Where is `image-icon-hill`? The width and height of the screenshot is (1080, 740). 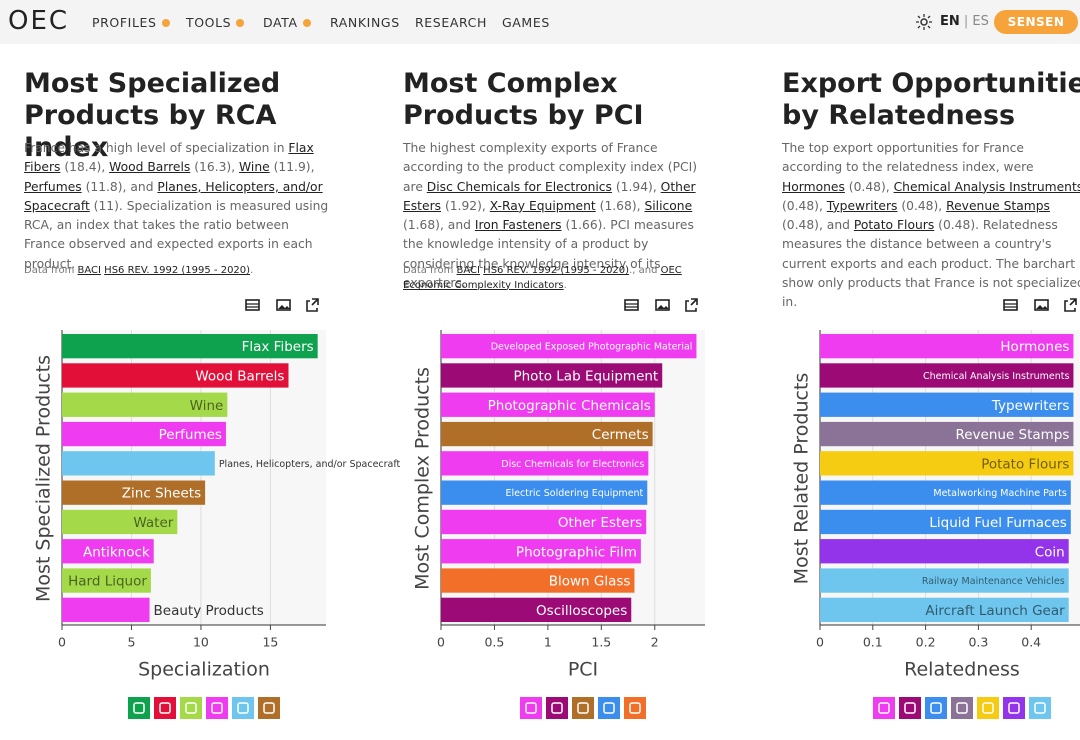 image-icon-hill is located at coordinates (284, 307).